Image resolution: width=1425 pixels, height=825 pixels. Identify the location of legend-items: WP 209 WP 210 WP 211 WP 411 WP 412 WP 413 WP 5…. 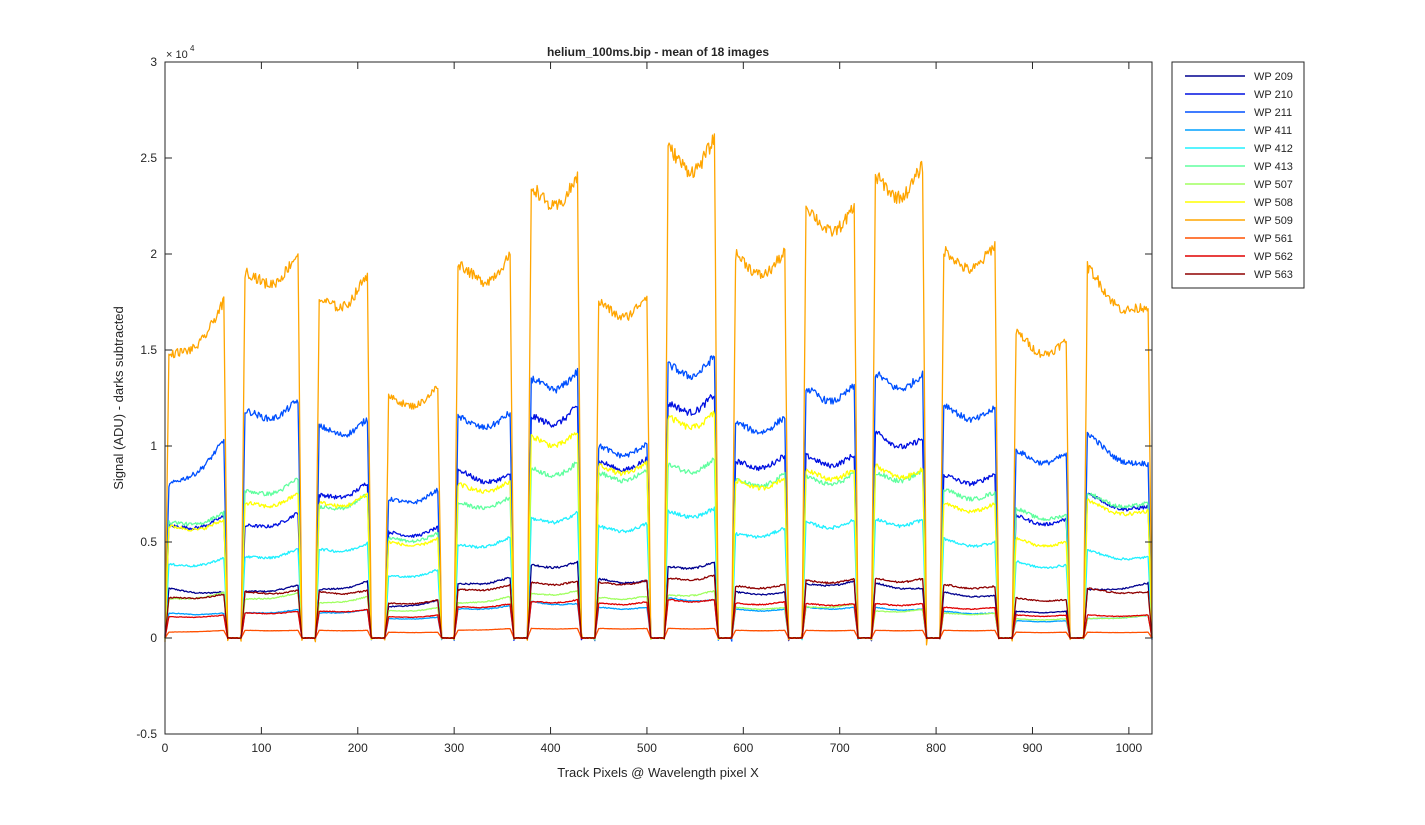
(1239, 176).